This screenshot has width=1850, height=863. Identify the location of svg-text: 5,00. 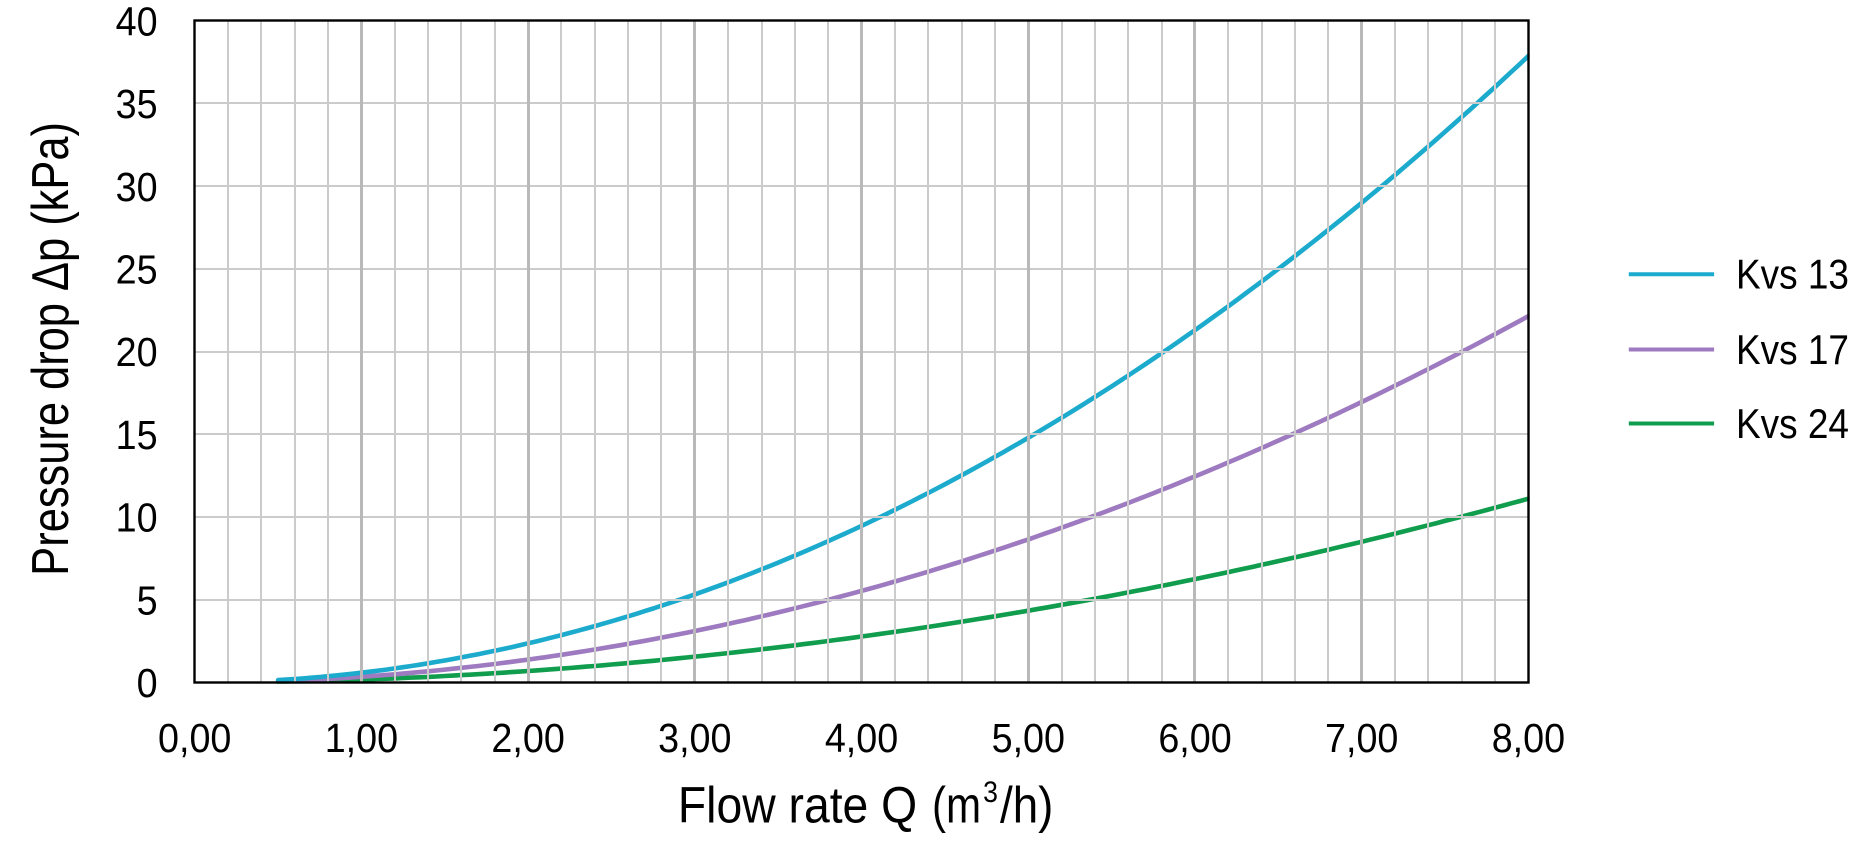
(1028, 739).